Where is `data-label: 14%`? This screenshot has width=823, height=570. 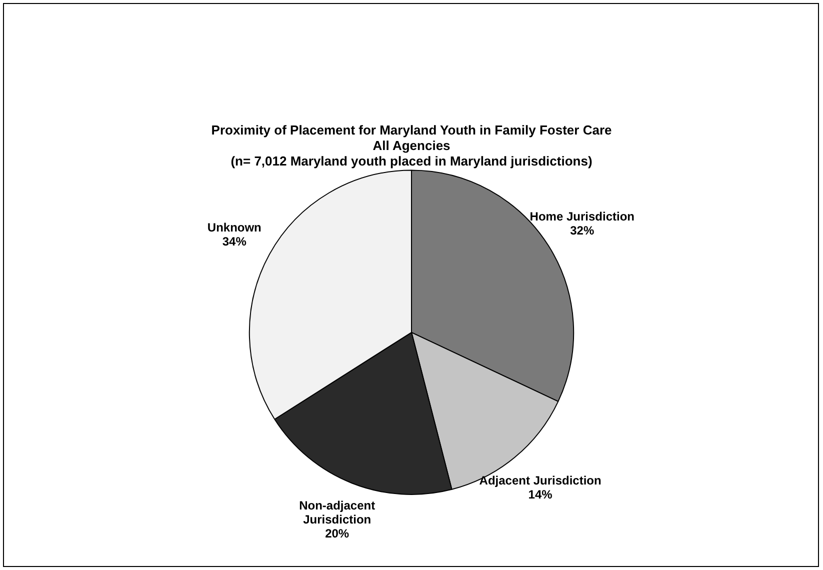
data-label: 14% is located at coordinates (540, 494).